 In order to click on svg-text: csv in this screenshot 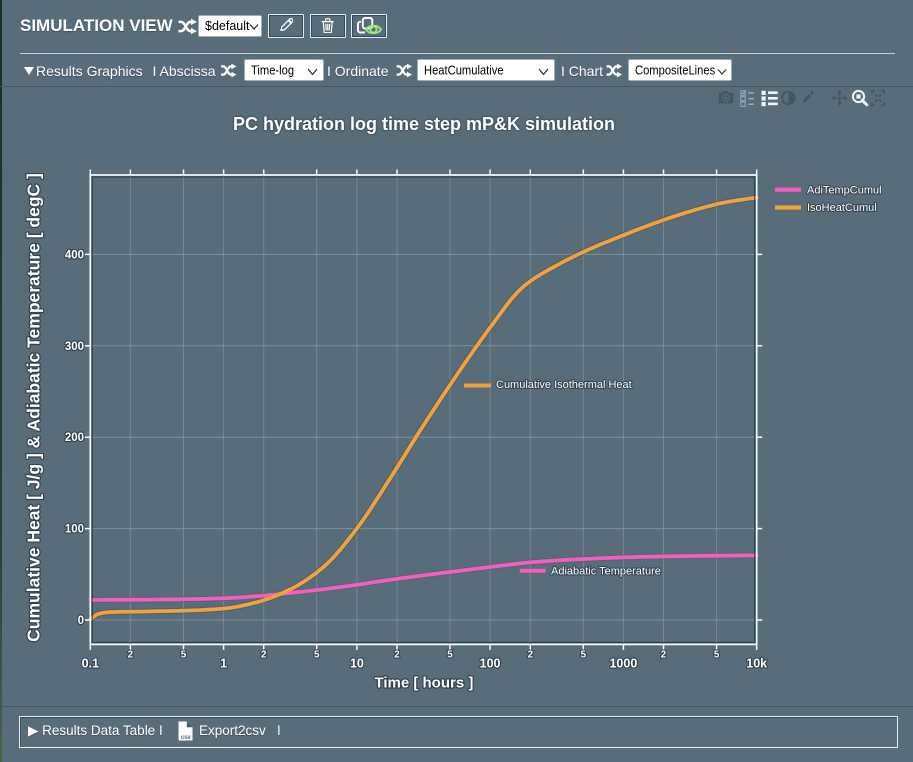, I will do `click(186, 736)`.